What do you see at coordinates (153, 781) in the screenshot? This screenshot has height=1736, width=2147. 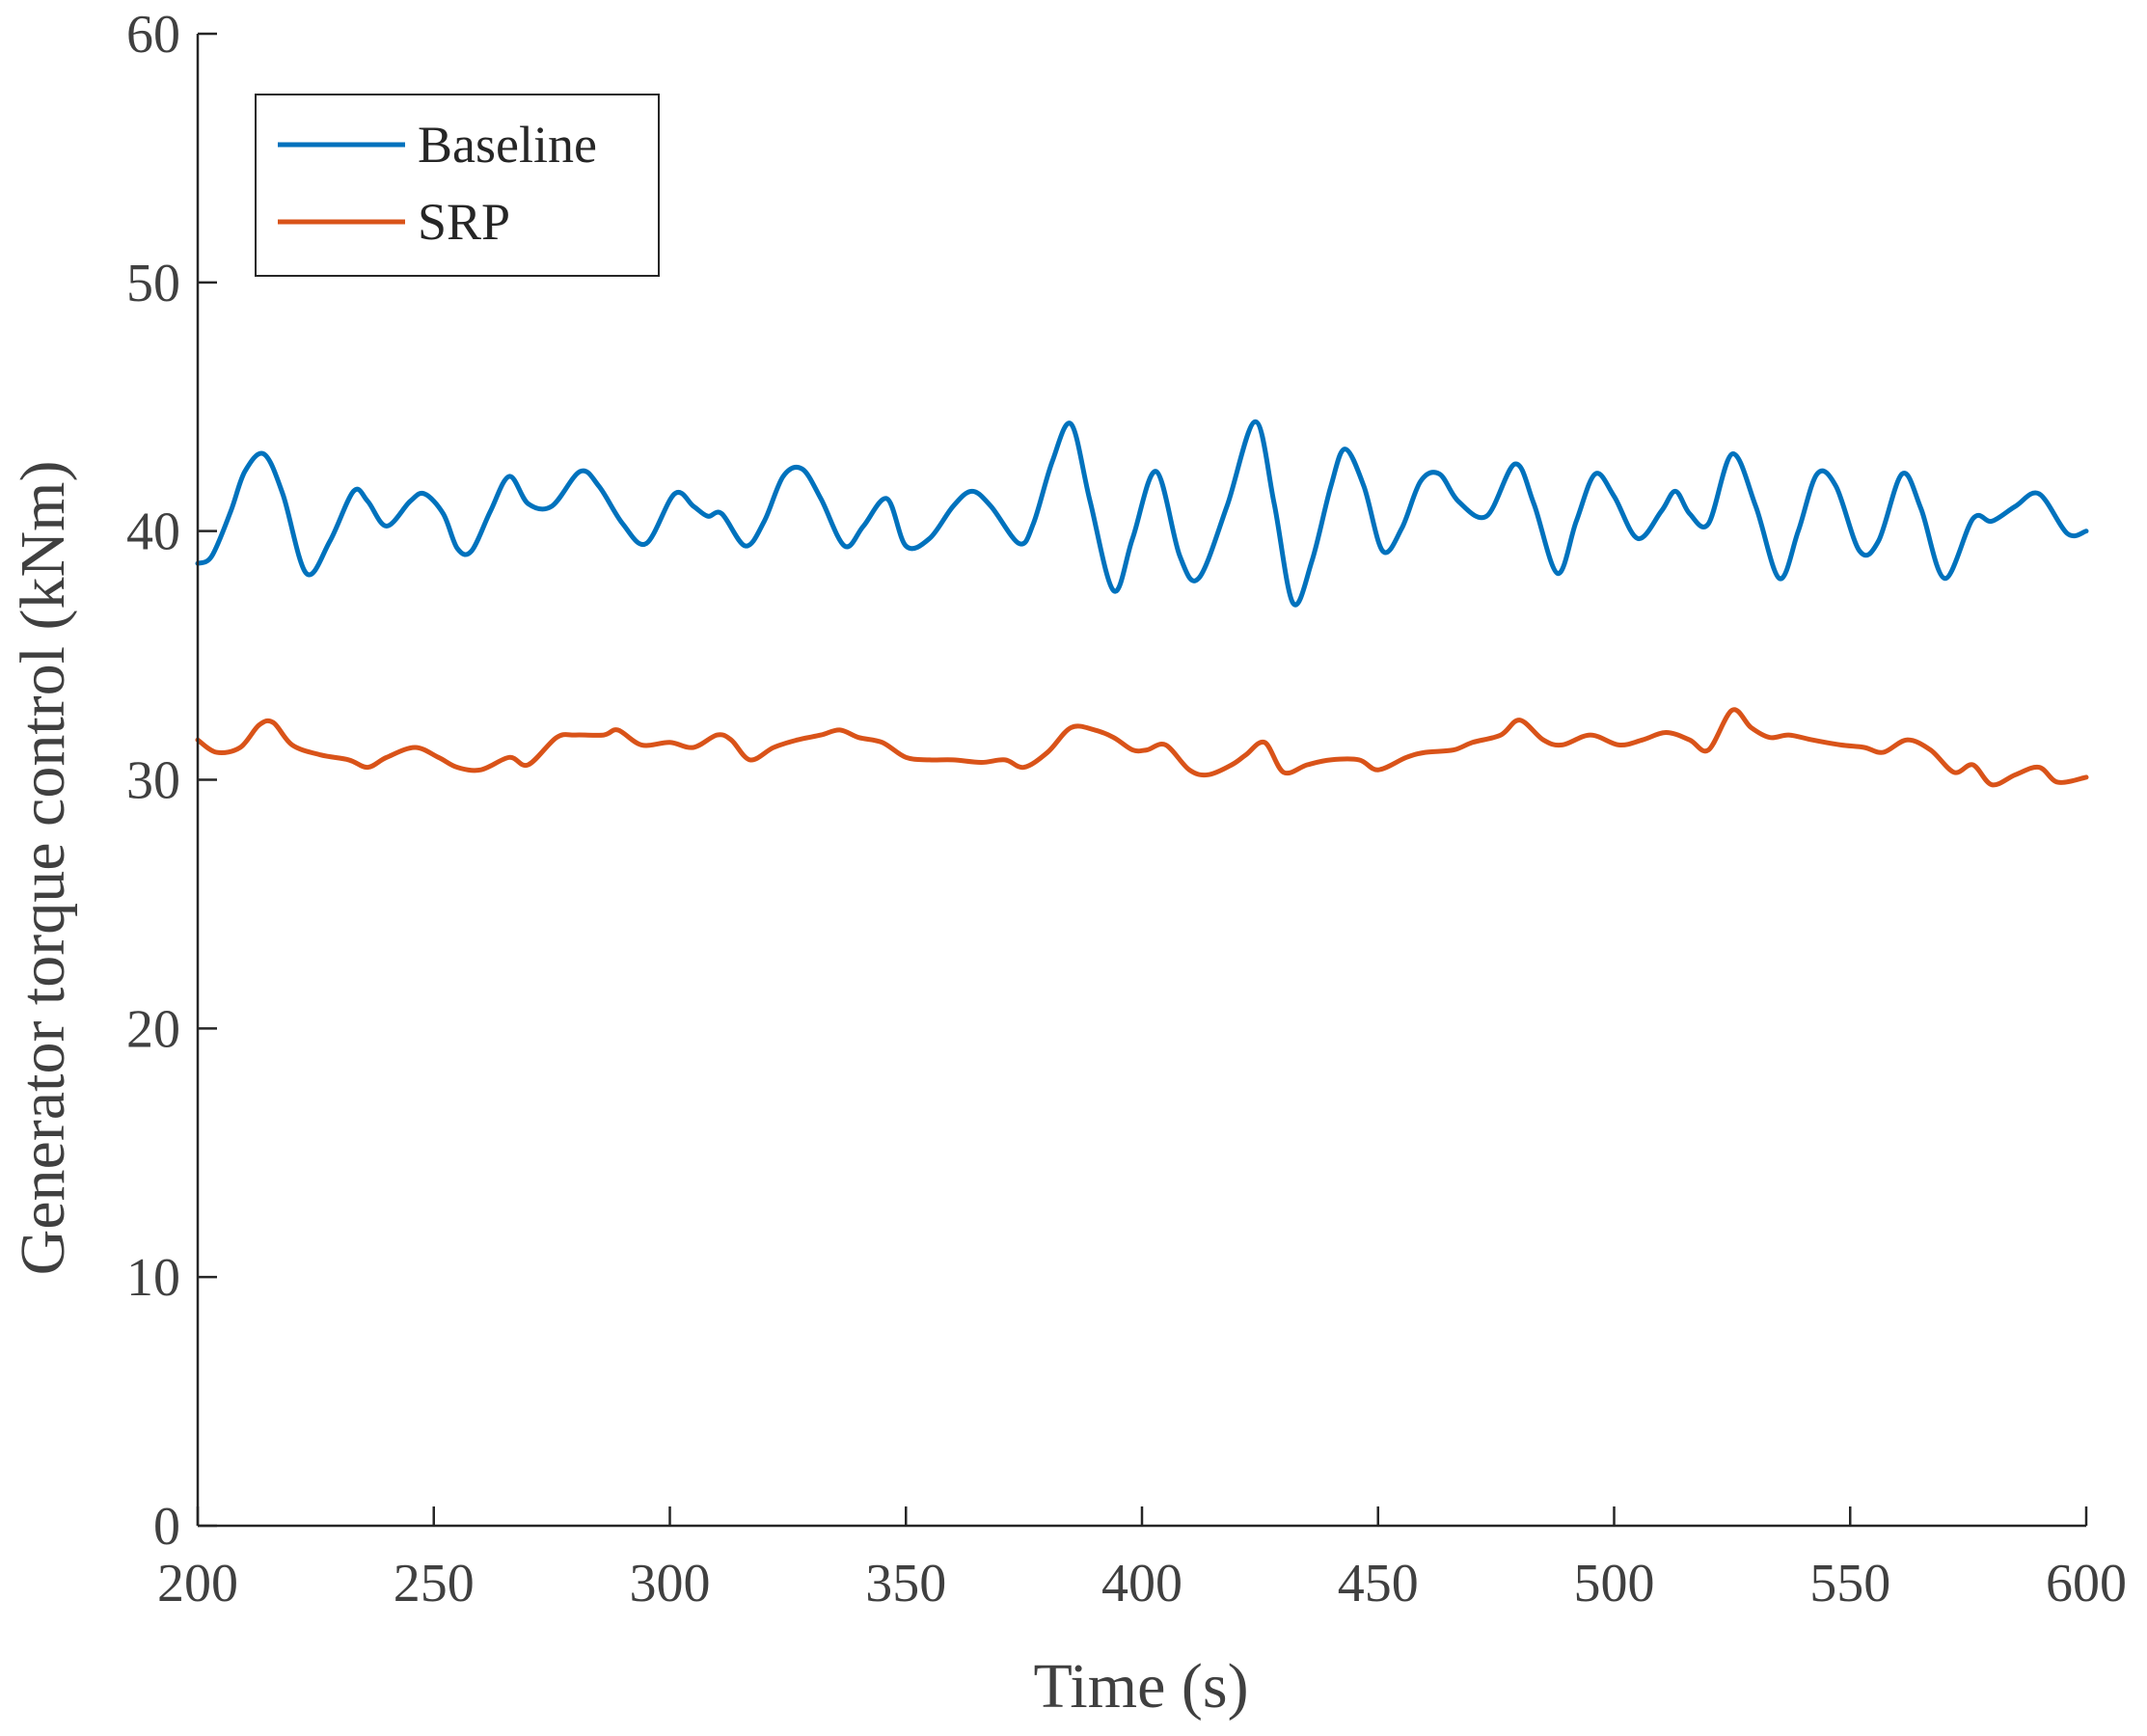 I see `y-tick-label: 30` at bounding box center [153, 781].